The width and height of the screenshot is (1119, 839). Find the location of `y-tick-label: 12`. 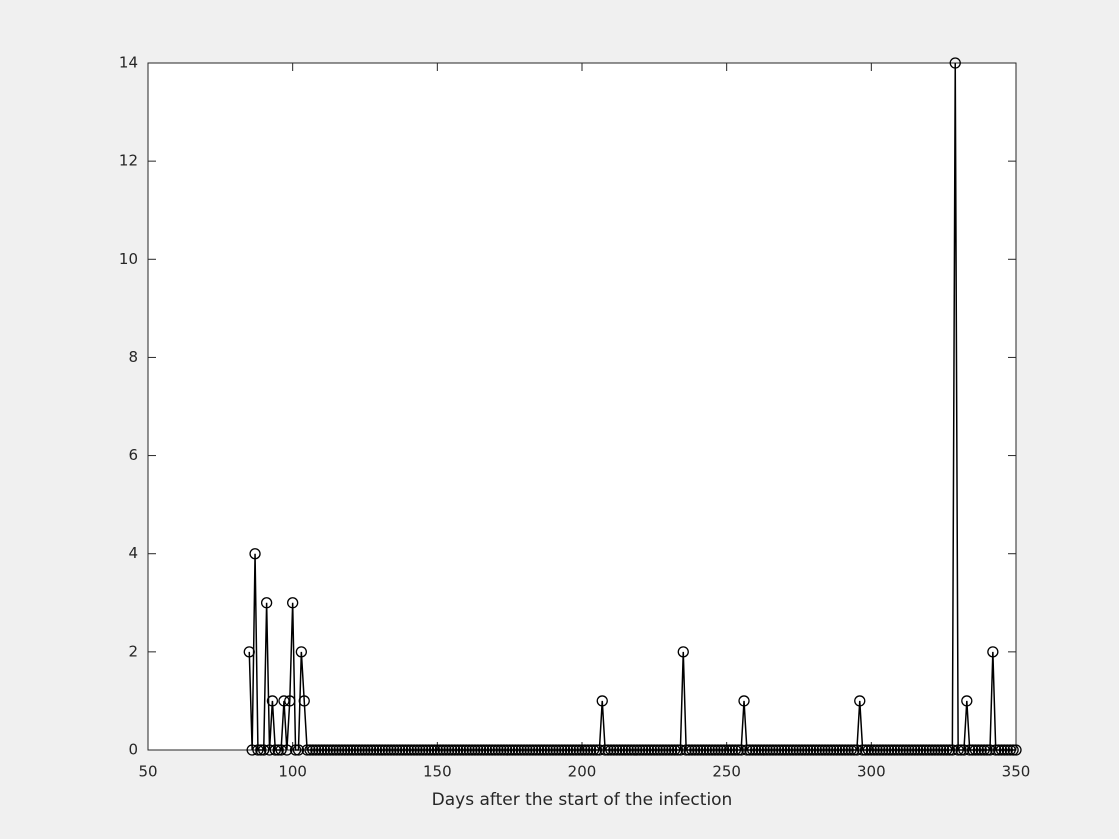

y-tick-label: 12 is located at coordinates (128, 161).